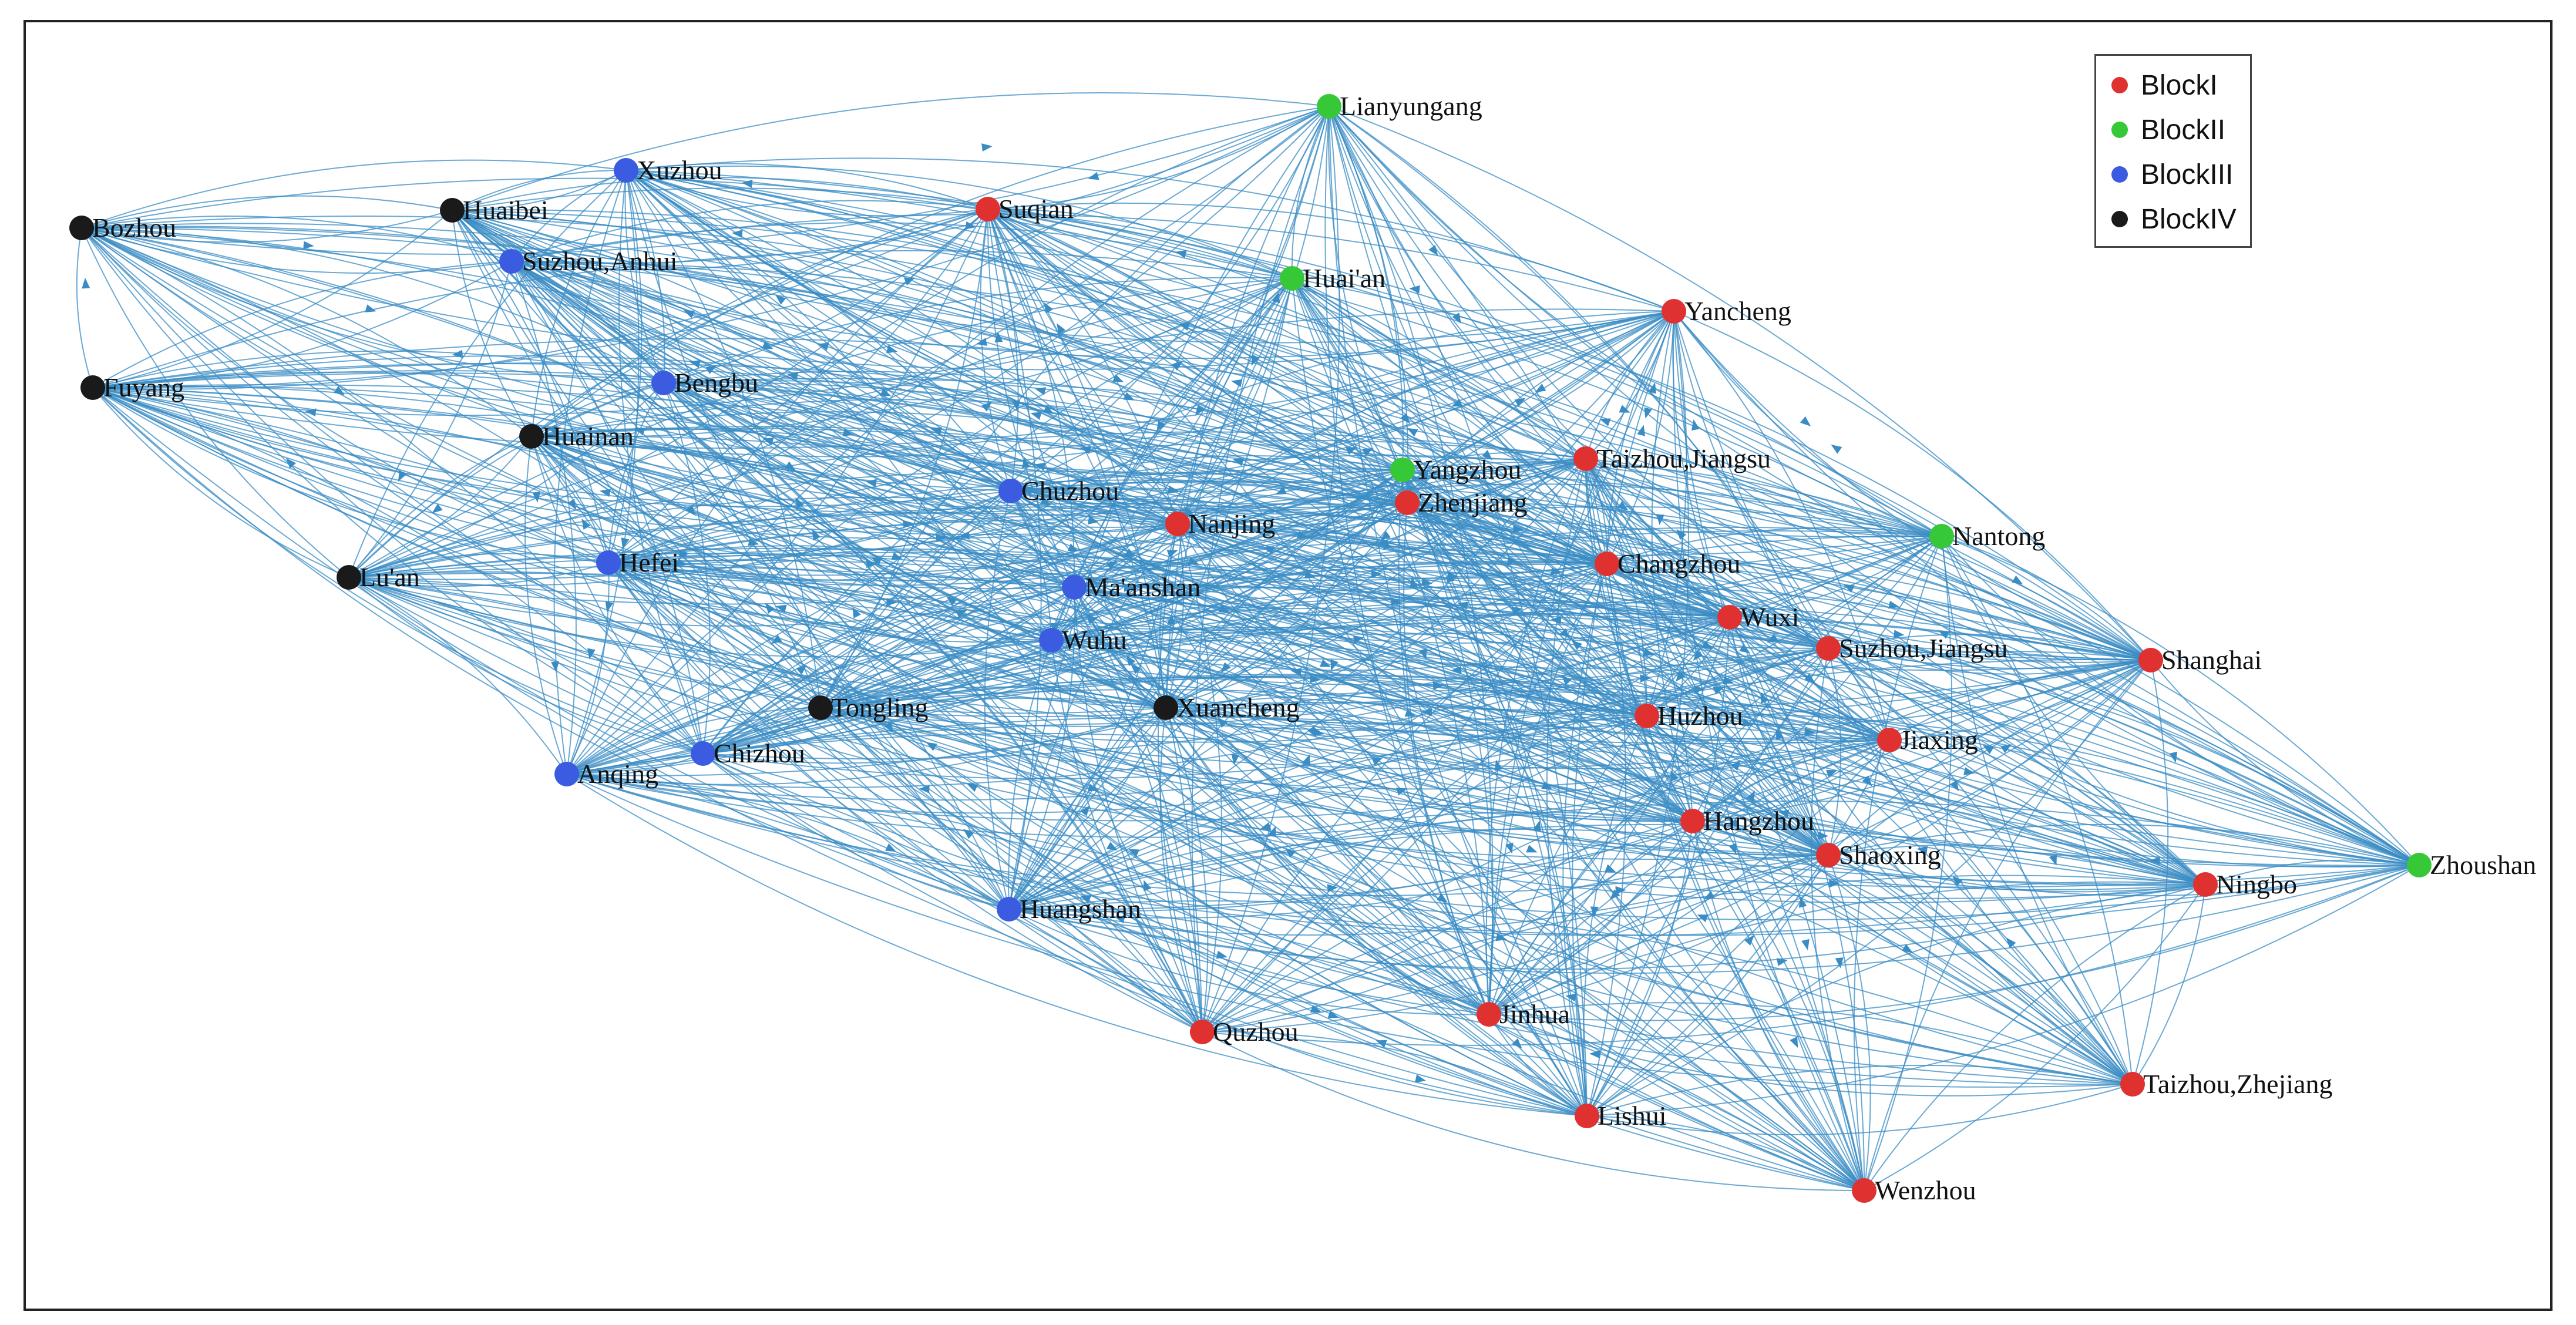  I want to click on network-node: Suzhou,Anhui, so click(588, 261).